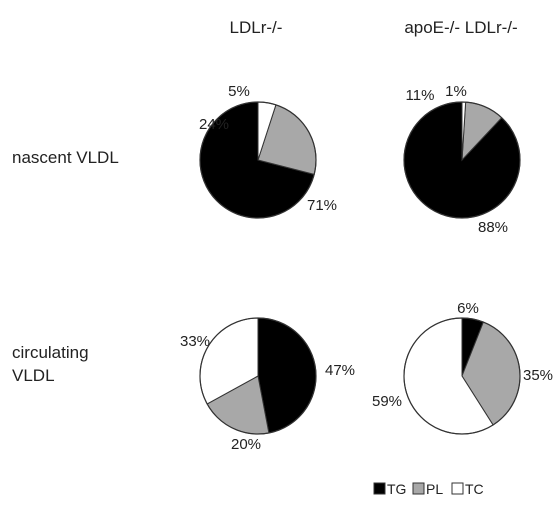 The width and height of the screenshot is (558, 509). Describe the element at coordinates (396, 489) in the screenshot. I see `legend-label-tg: TG` at that location.